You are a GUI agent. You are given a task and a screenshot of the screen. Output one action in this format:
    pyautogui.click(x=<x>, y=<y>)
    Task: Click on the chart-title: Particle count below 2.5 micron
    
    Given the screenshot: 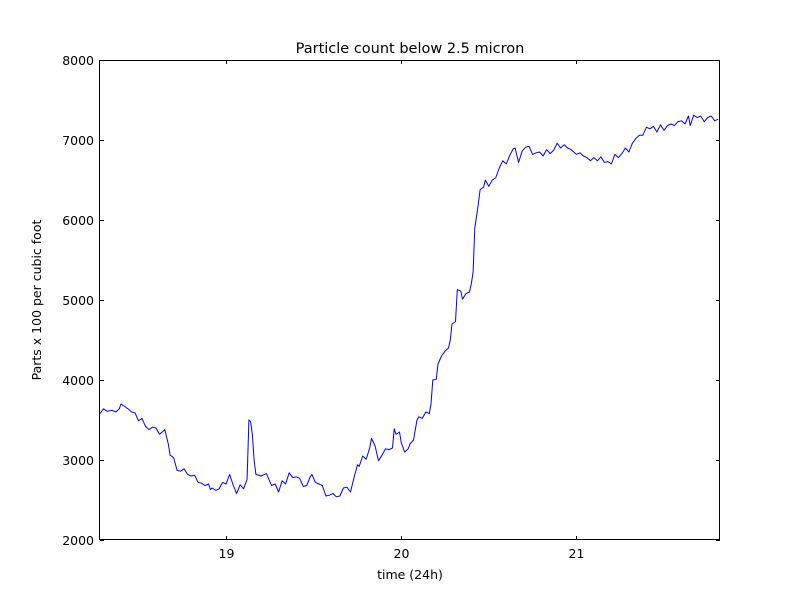 What is the action you would take?
    pyautogui.click(x=410, y=49)
    